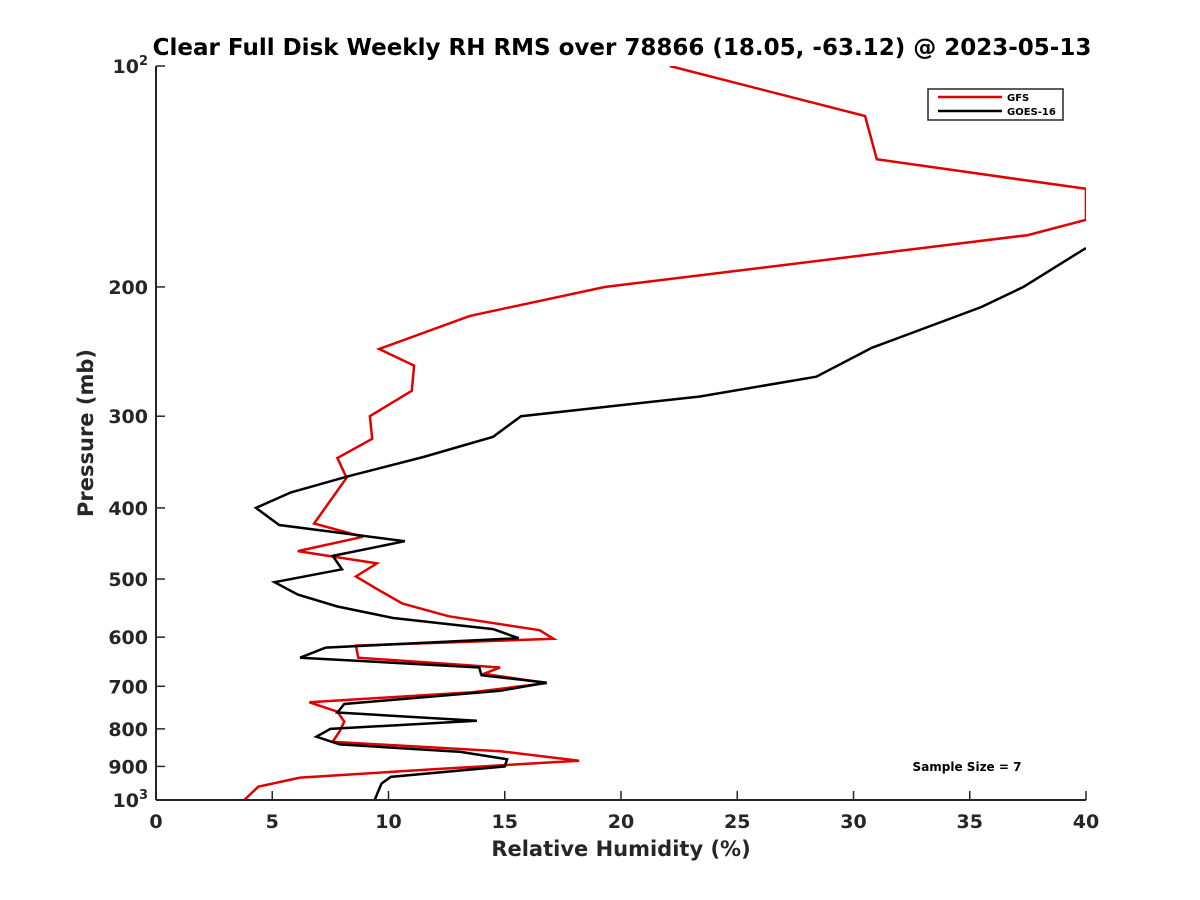  Describe the element at coordinates (1086, 822) in the screenshot. I see `x-tick-label: 40` at that location.